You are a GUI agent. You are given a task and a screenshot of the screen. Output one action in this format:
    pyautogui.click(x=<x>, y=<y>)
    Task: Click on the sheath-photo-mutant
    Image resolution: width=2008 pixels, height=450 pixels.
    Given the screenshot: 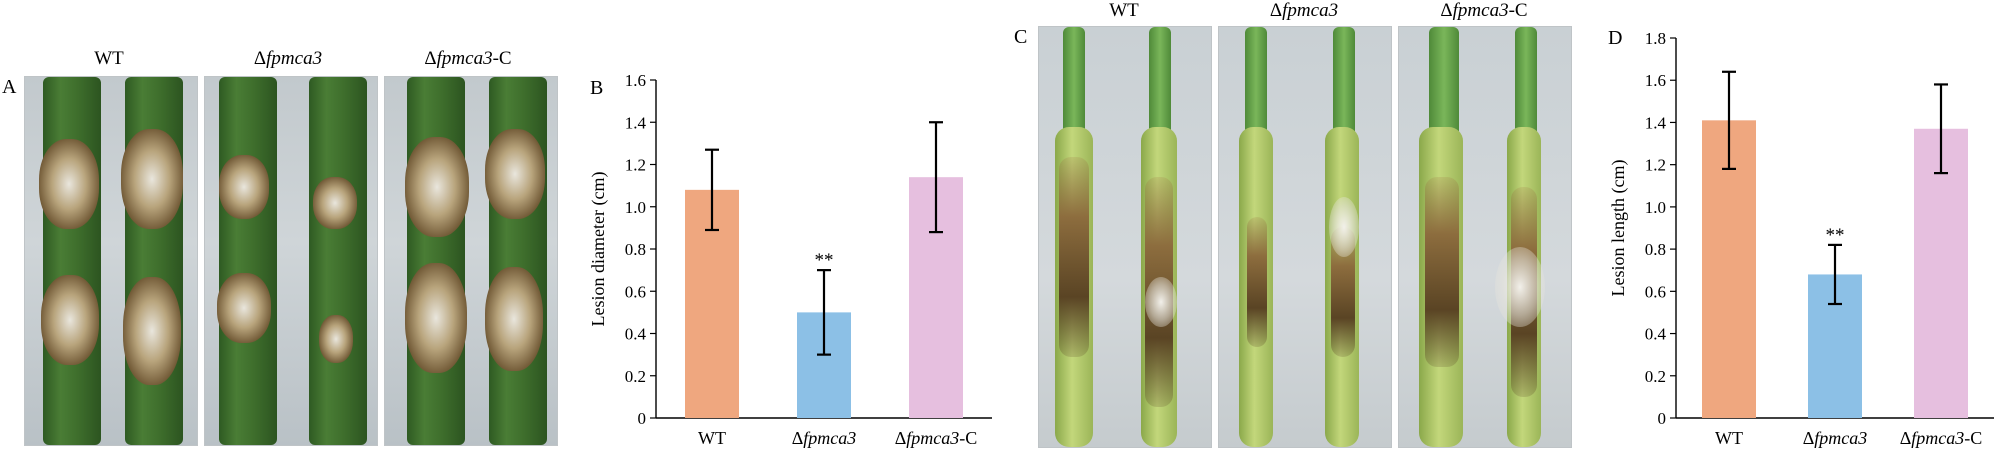 What is the action you would take?
    pyautogui.click(x=1305, y=237)
    